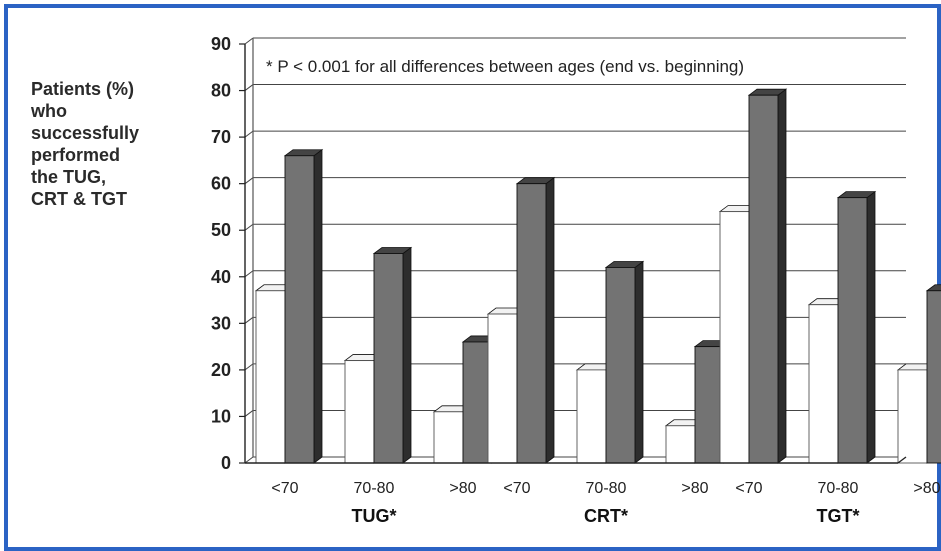 This screenshot has height=551, width=941. Describe the element at coordinates (221, 184) in the screenshot. I see `y-tick-label: 60` at that location.